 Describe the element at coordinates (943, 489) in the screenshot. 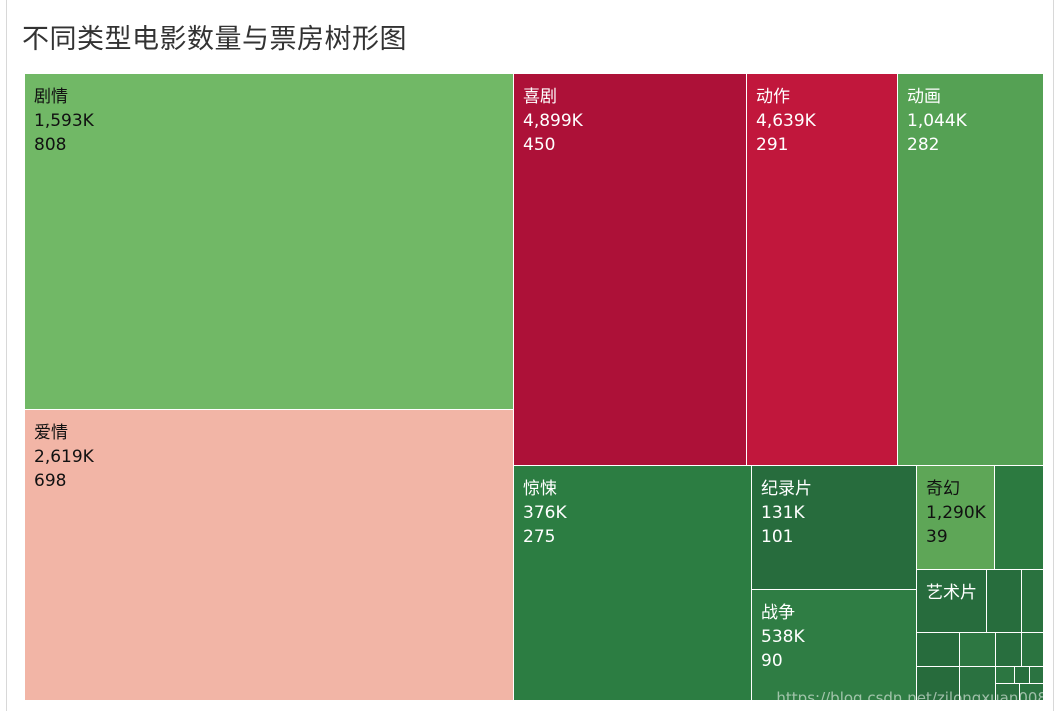

I see `tile-genre: 奇幻` at that location.